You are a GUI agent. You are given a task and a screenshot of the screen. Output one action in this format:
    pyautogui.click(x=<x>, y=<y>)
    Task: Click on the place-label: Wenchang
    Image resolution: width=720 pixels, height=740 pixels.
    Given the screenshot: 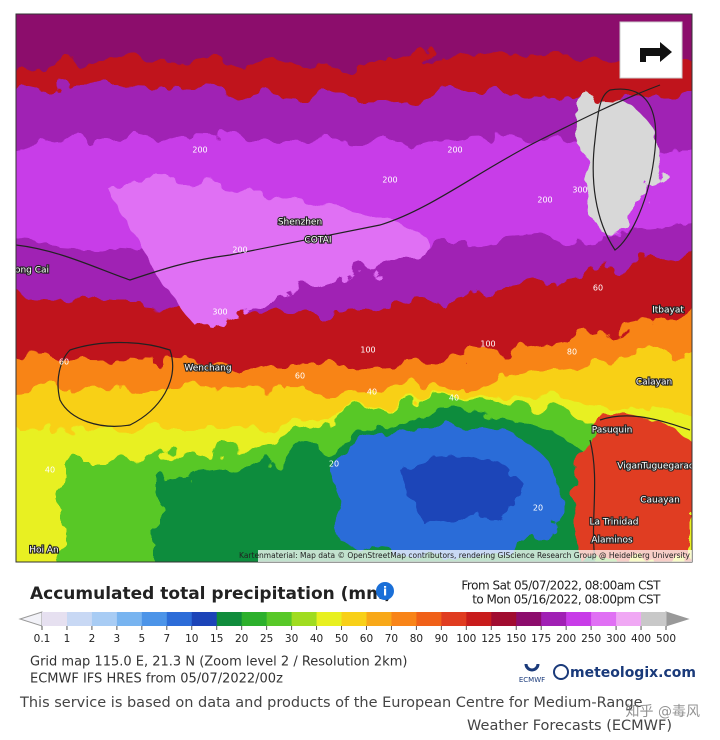 What is the action you would take?
    pyautogui.click(x=207, y=369)
    